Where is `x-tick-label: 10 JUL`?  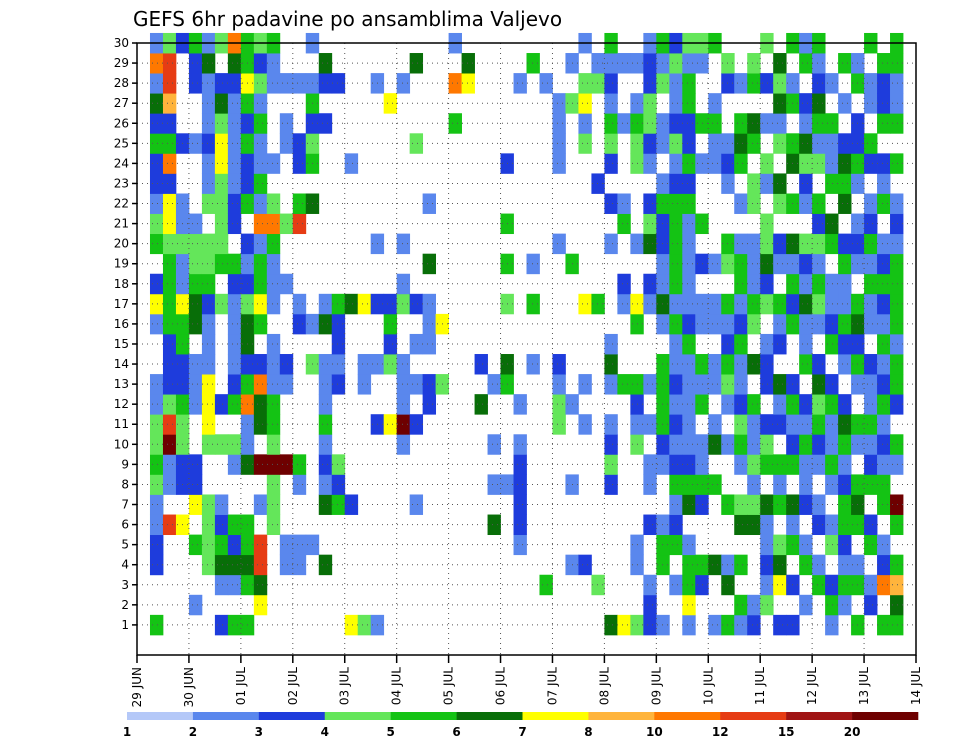 x-tick-label: 10 JUL is located at coordinates (708, 686).